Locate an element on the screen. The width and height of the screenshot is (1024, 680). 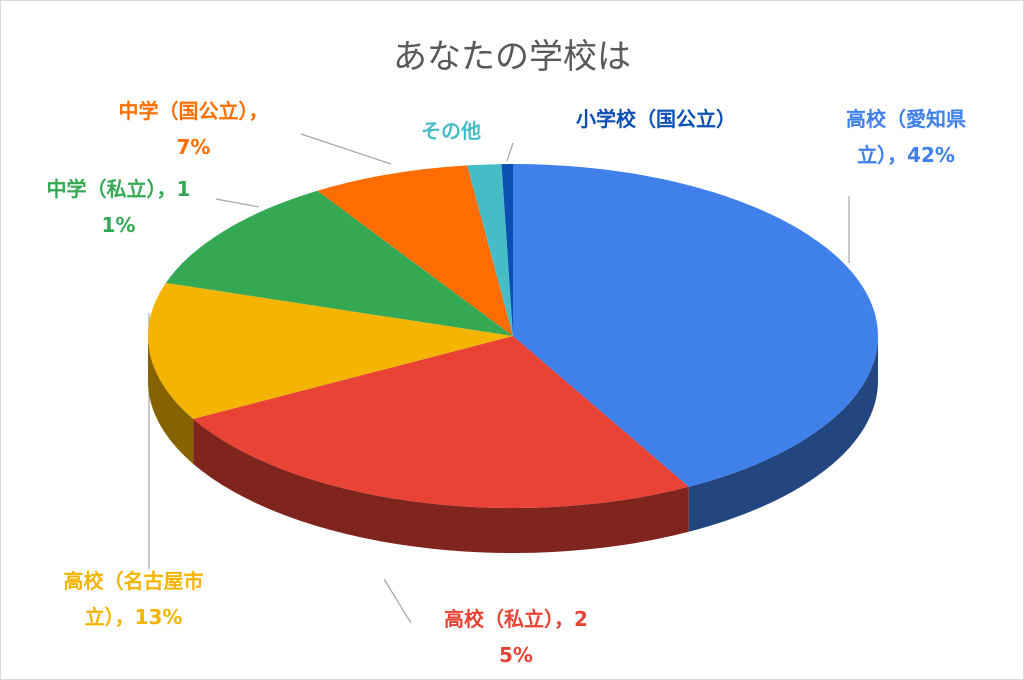
data-label: 高校（名古屋市立），13% is located at coordinates (133, 599).